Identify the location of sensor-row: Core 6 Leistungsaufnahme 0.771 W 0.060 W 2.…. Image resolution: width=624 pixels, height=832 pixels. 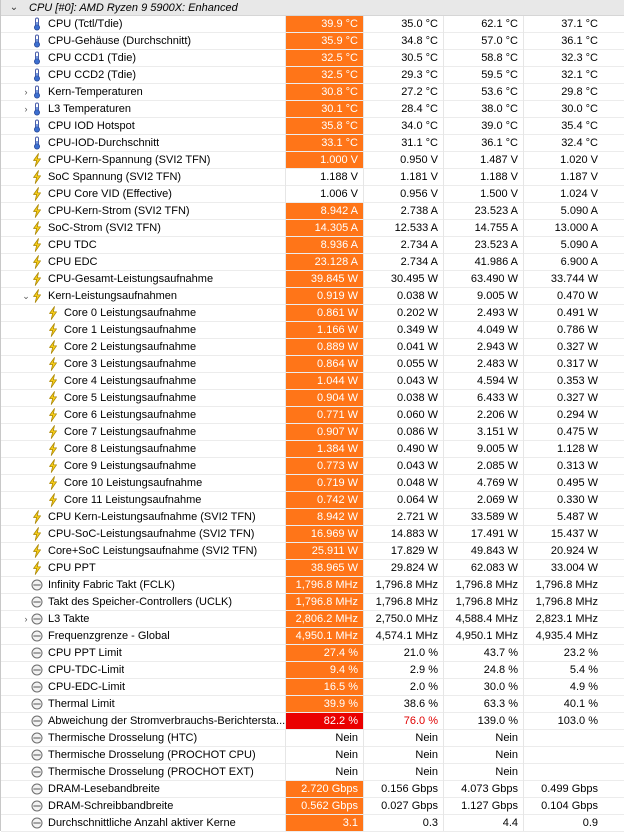
(312, 415).